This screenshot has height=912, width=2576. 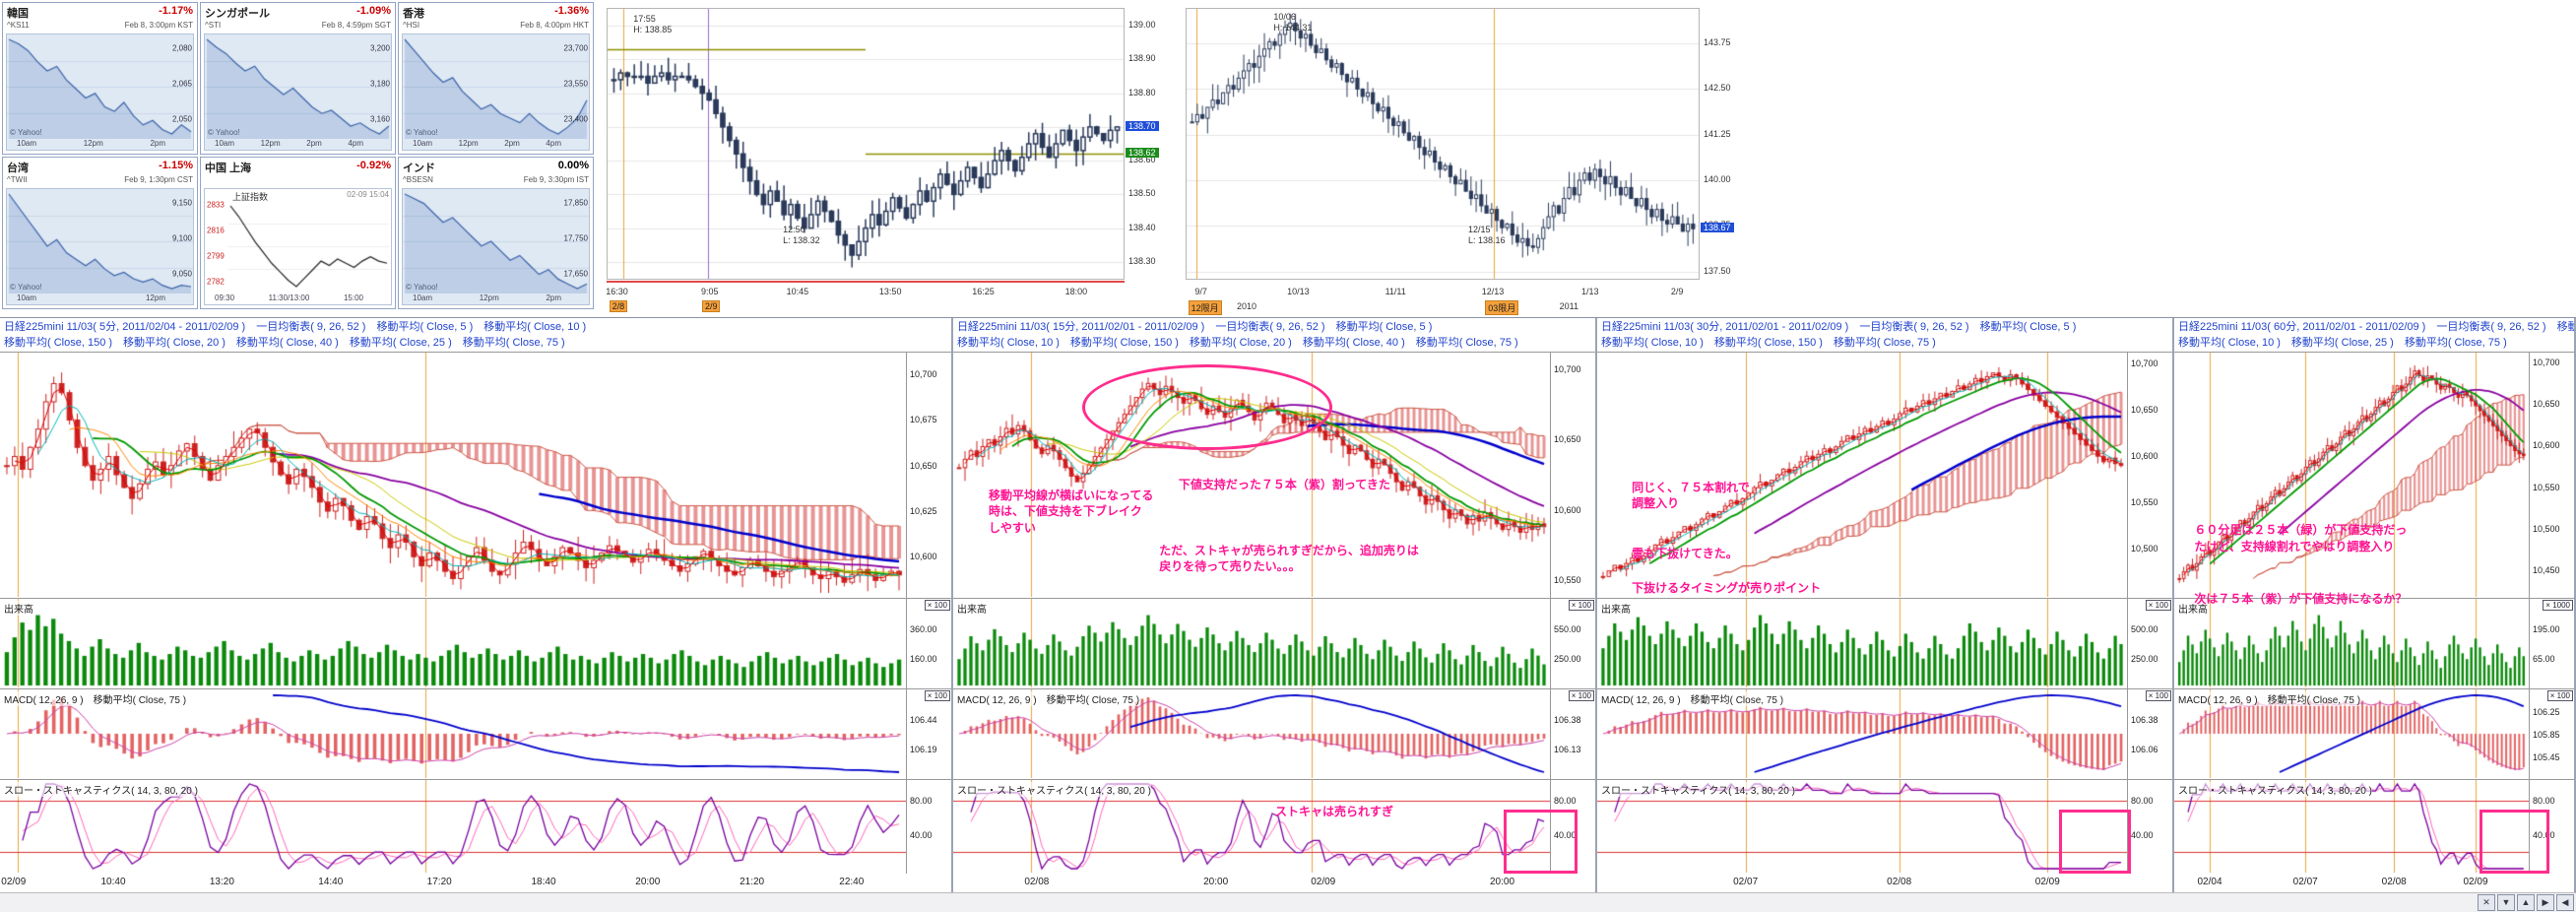 What do you see at coordinates (496, 25) in the screenshot?
I see `widget-subheader: ^HSI Feb 8, 4:00pm HKT` at bounding box center [496, 25].